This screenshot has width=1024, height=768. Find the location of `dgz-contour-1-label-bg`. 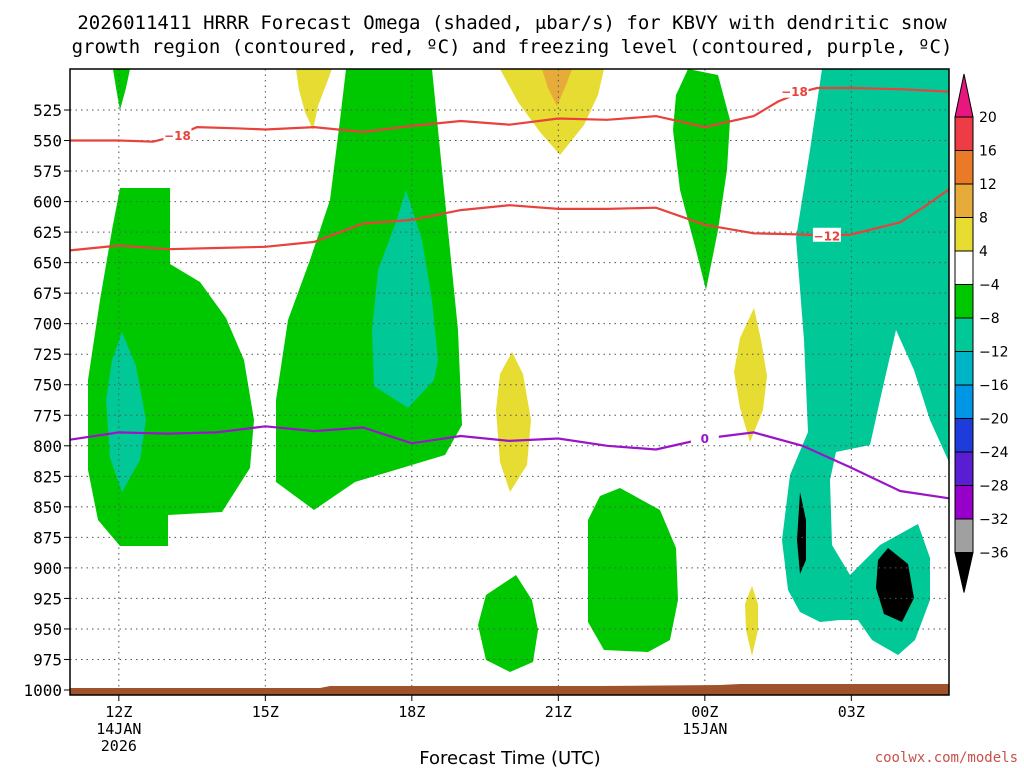

dgz-contour-1-label-bg is located at coordinates (177, 134).